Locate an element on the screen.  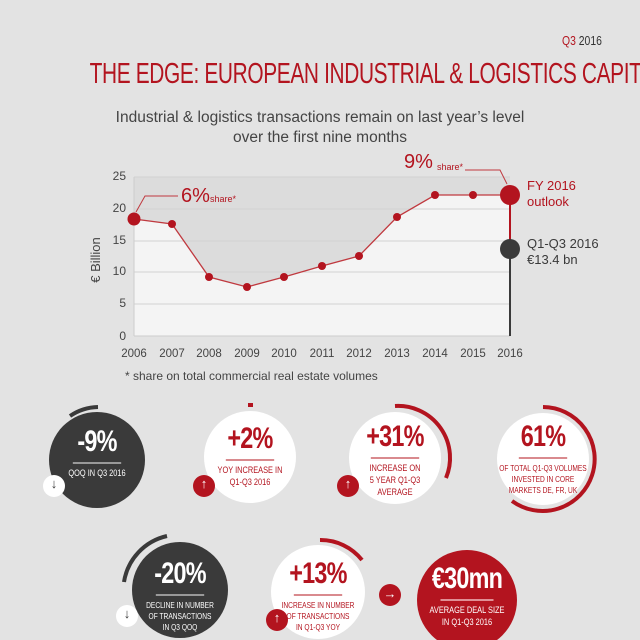
svg-text: 15 is located at coordinates (120, 240).